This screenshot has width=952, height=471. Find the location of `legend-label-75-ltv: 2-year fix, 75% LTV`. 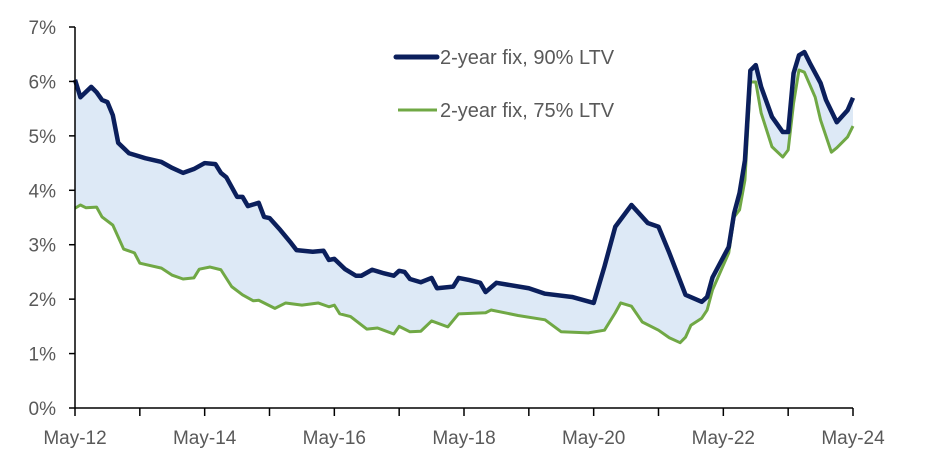

legend-label-75-ltv: 2-year fix, 75% LTV is located at coordinates (527, 111).